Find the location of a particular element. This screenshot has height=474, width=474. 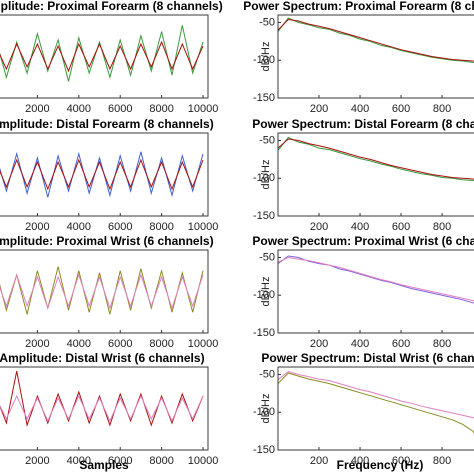

panel-title: Amplitude: Distal Forearm (8 channels) is located at coordinates (107, 124).